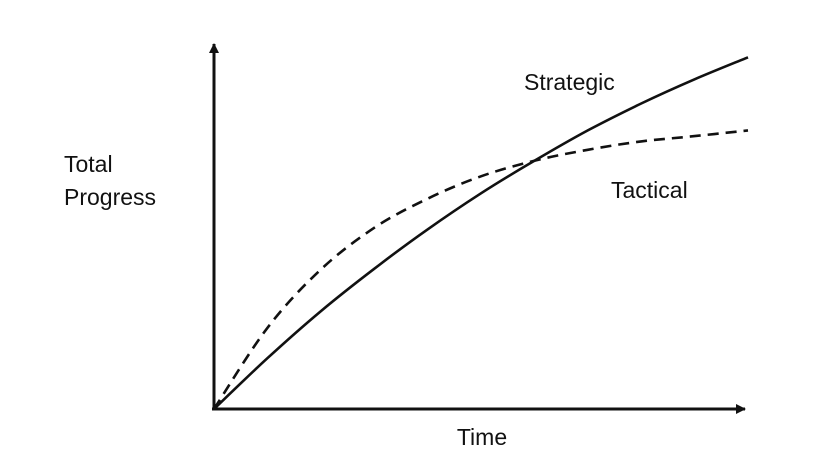  I want to click on x-axis-label: Time, so click(482, 437).